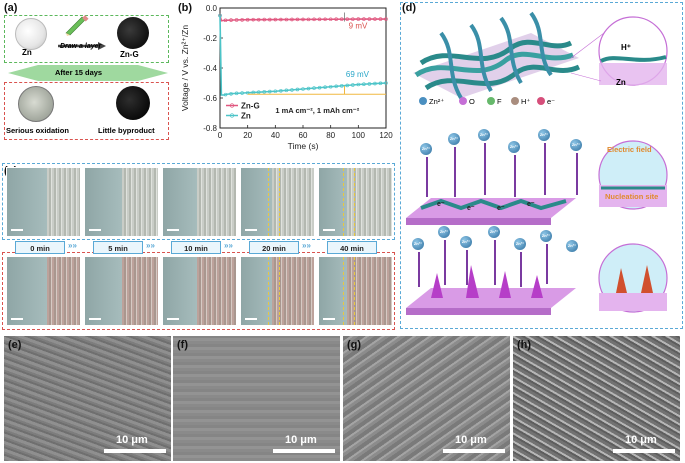  I want to click on x-tick-label: 0, so click(220, 135).